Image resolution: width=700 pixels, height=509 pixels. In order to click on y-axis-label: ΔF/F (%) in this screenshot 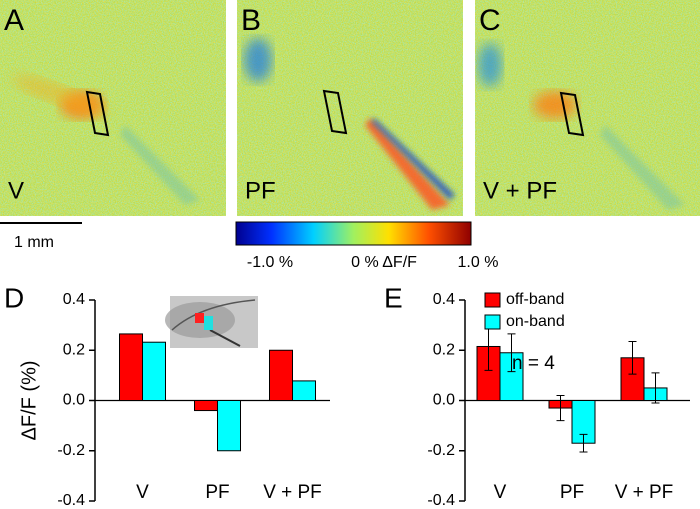, I will do `click(29, 400)`.